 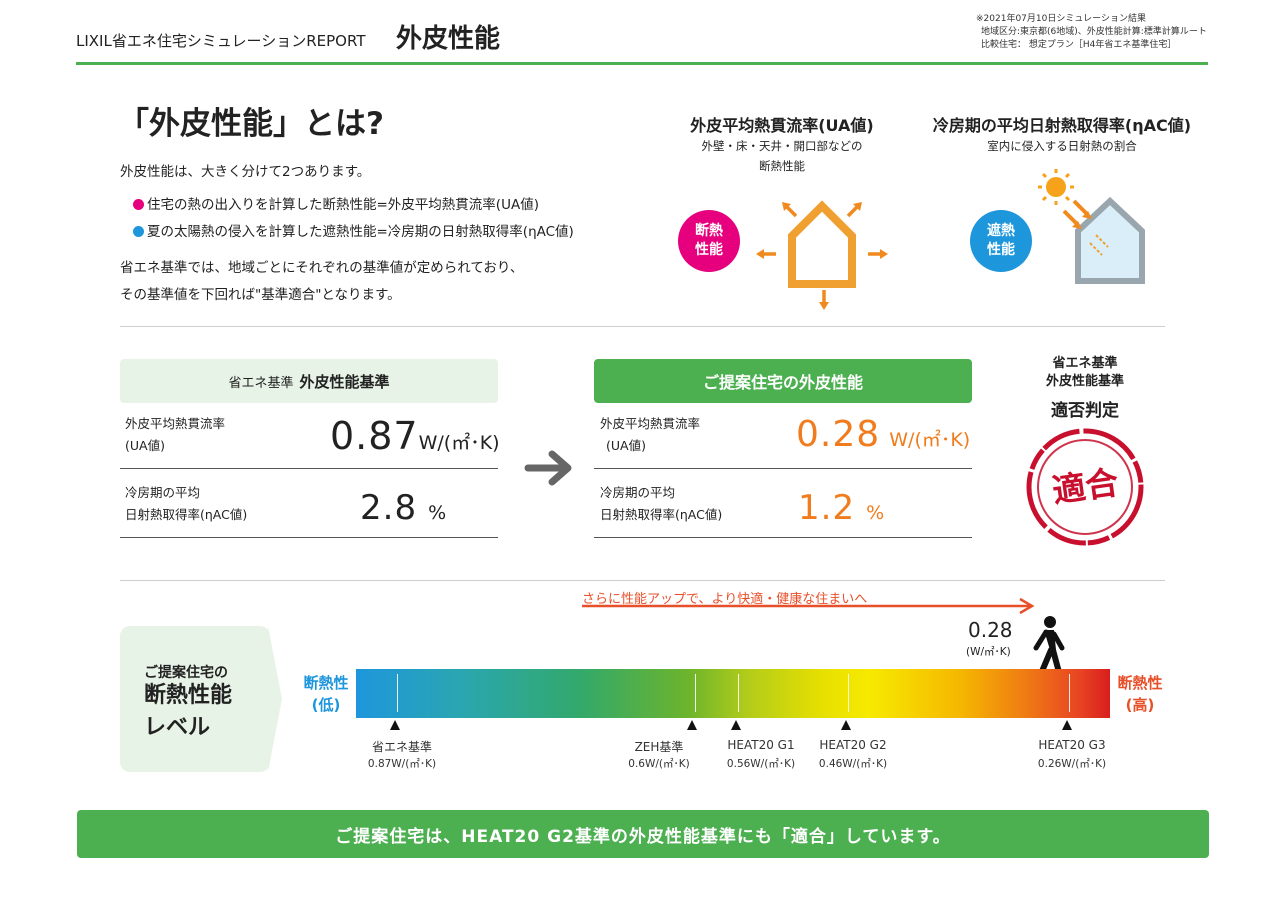 What do you see at coordinates (261, 383) in the screenshot?
I see `standard-title-prefix: 省エネ基準` at bounding box center [261, 383].